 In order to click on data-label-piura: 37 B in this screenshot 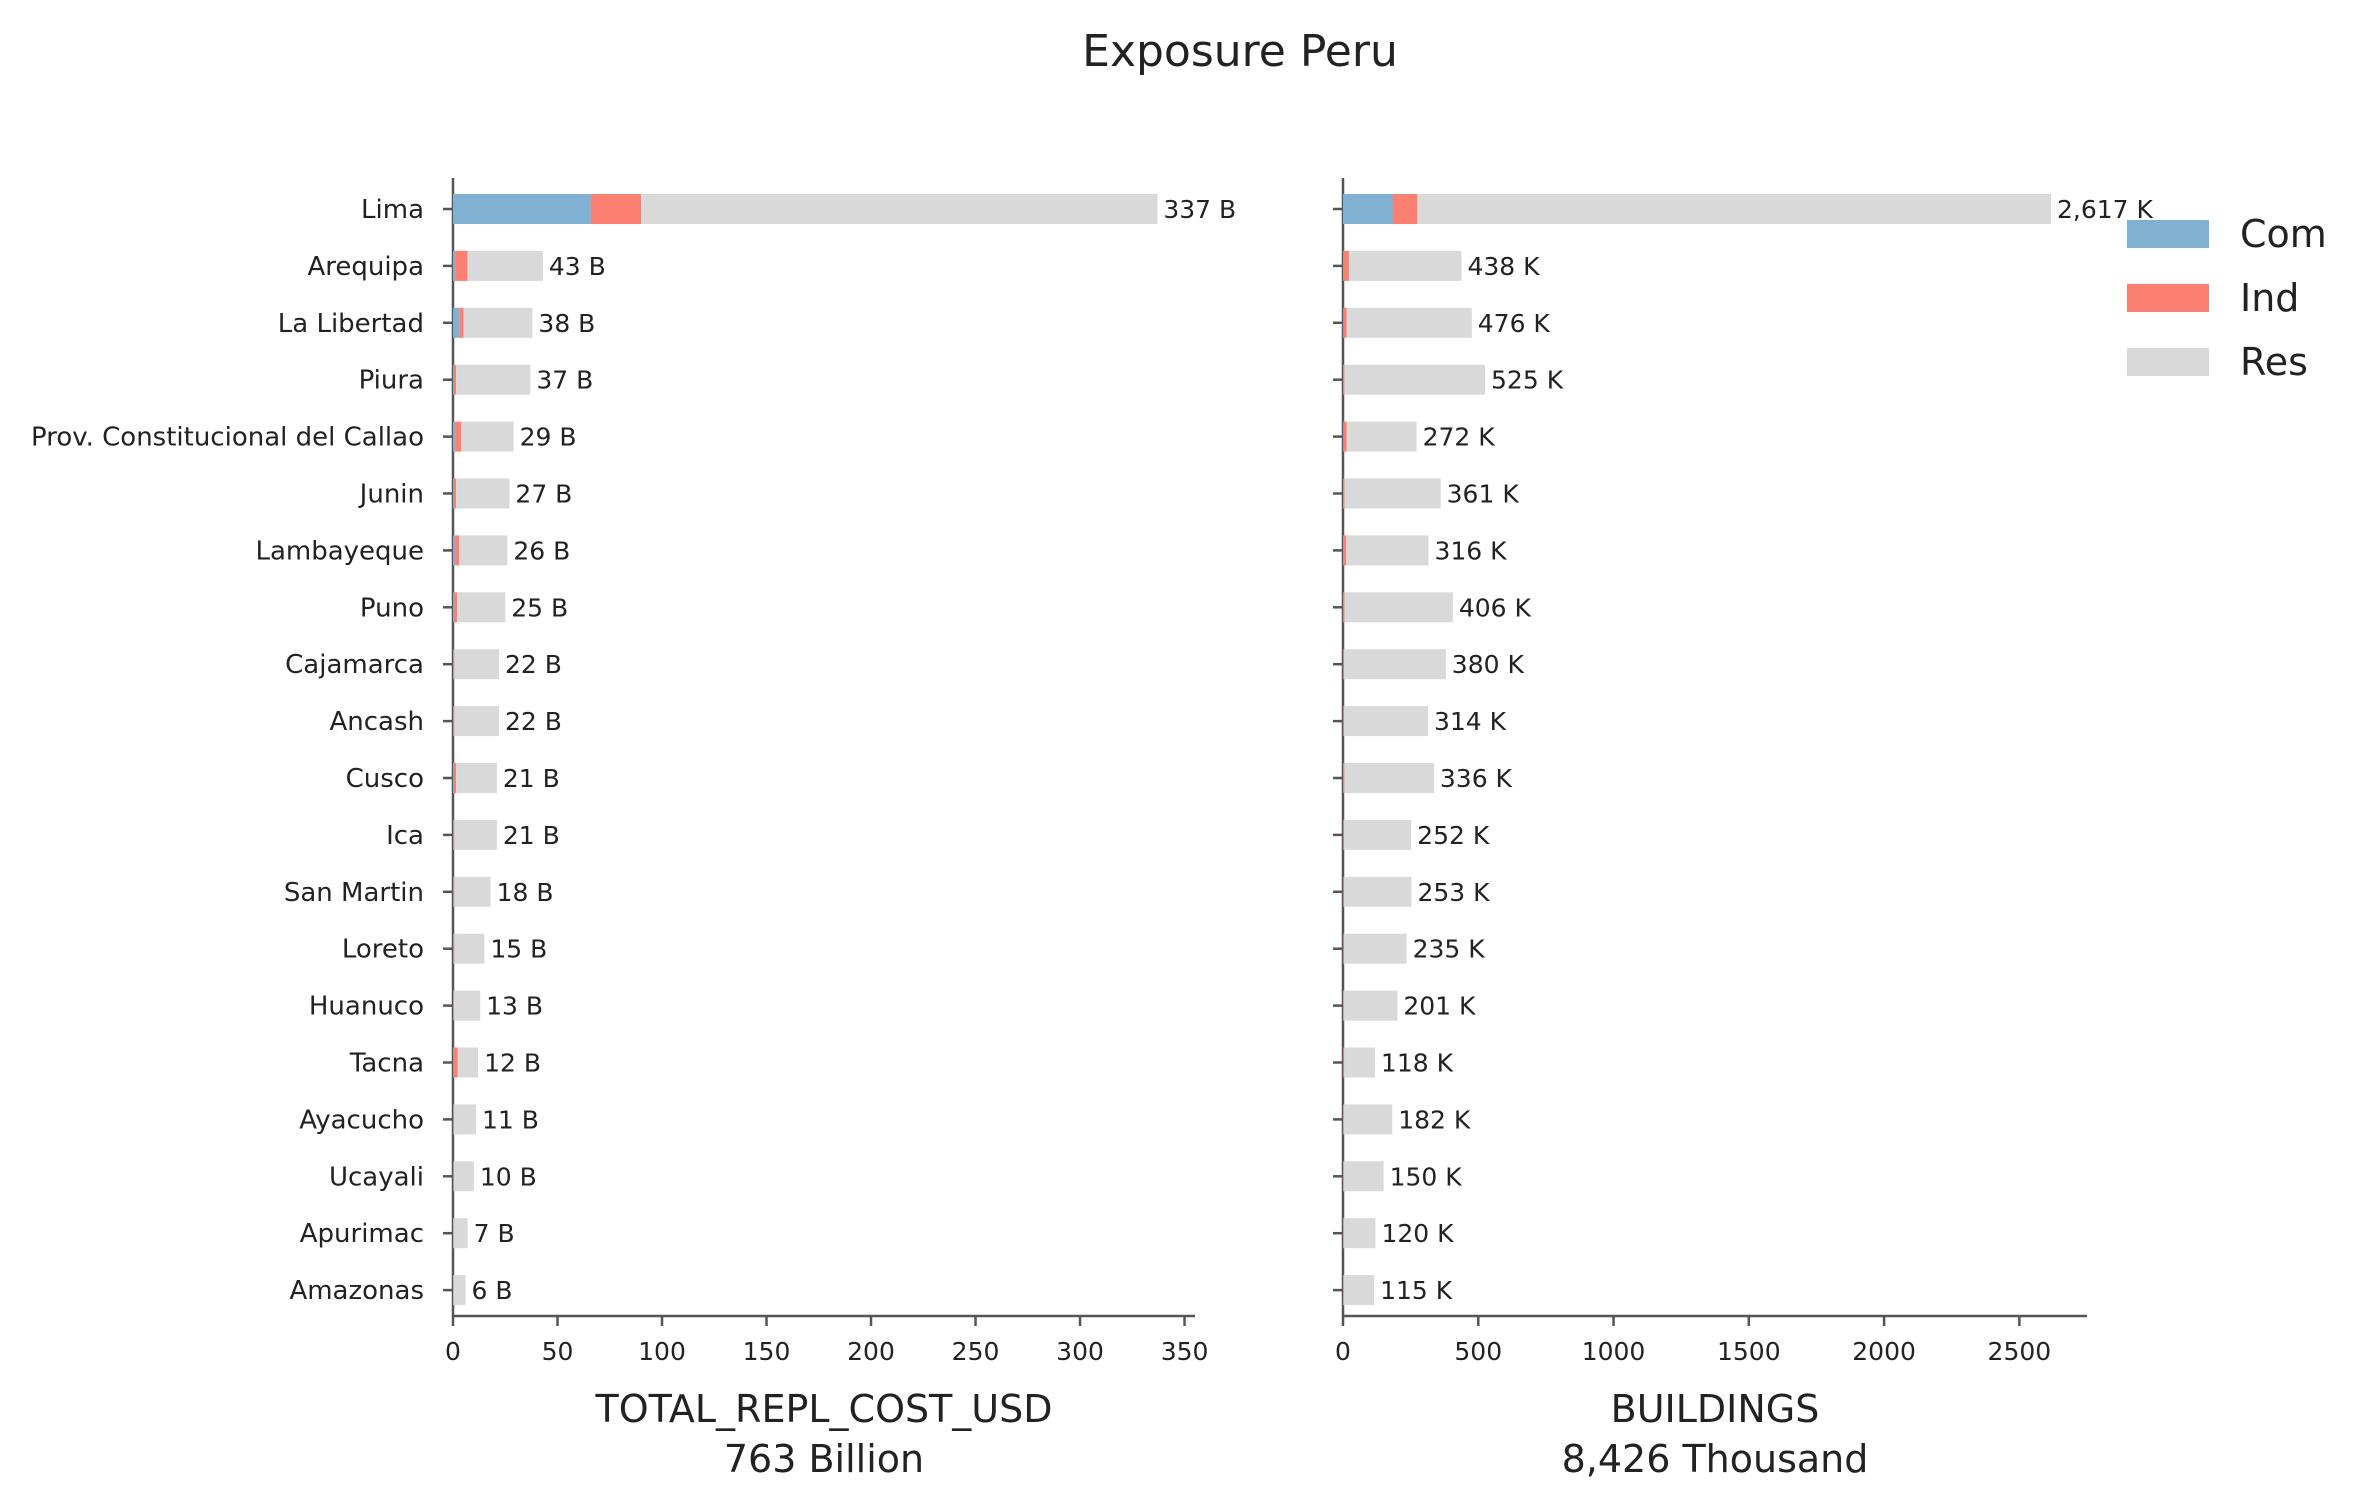, I will do `click(564, 380)`.